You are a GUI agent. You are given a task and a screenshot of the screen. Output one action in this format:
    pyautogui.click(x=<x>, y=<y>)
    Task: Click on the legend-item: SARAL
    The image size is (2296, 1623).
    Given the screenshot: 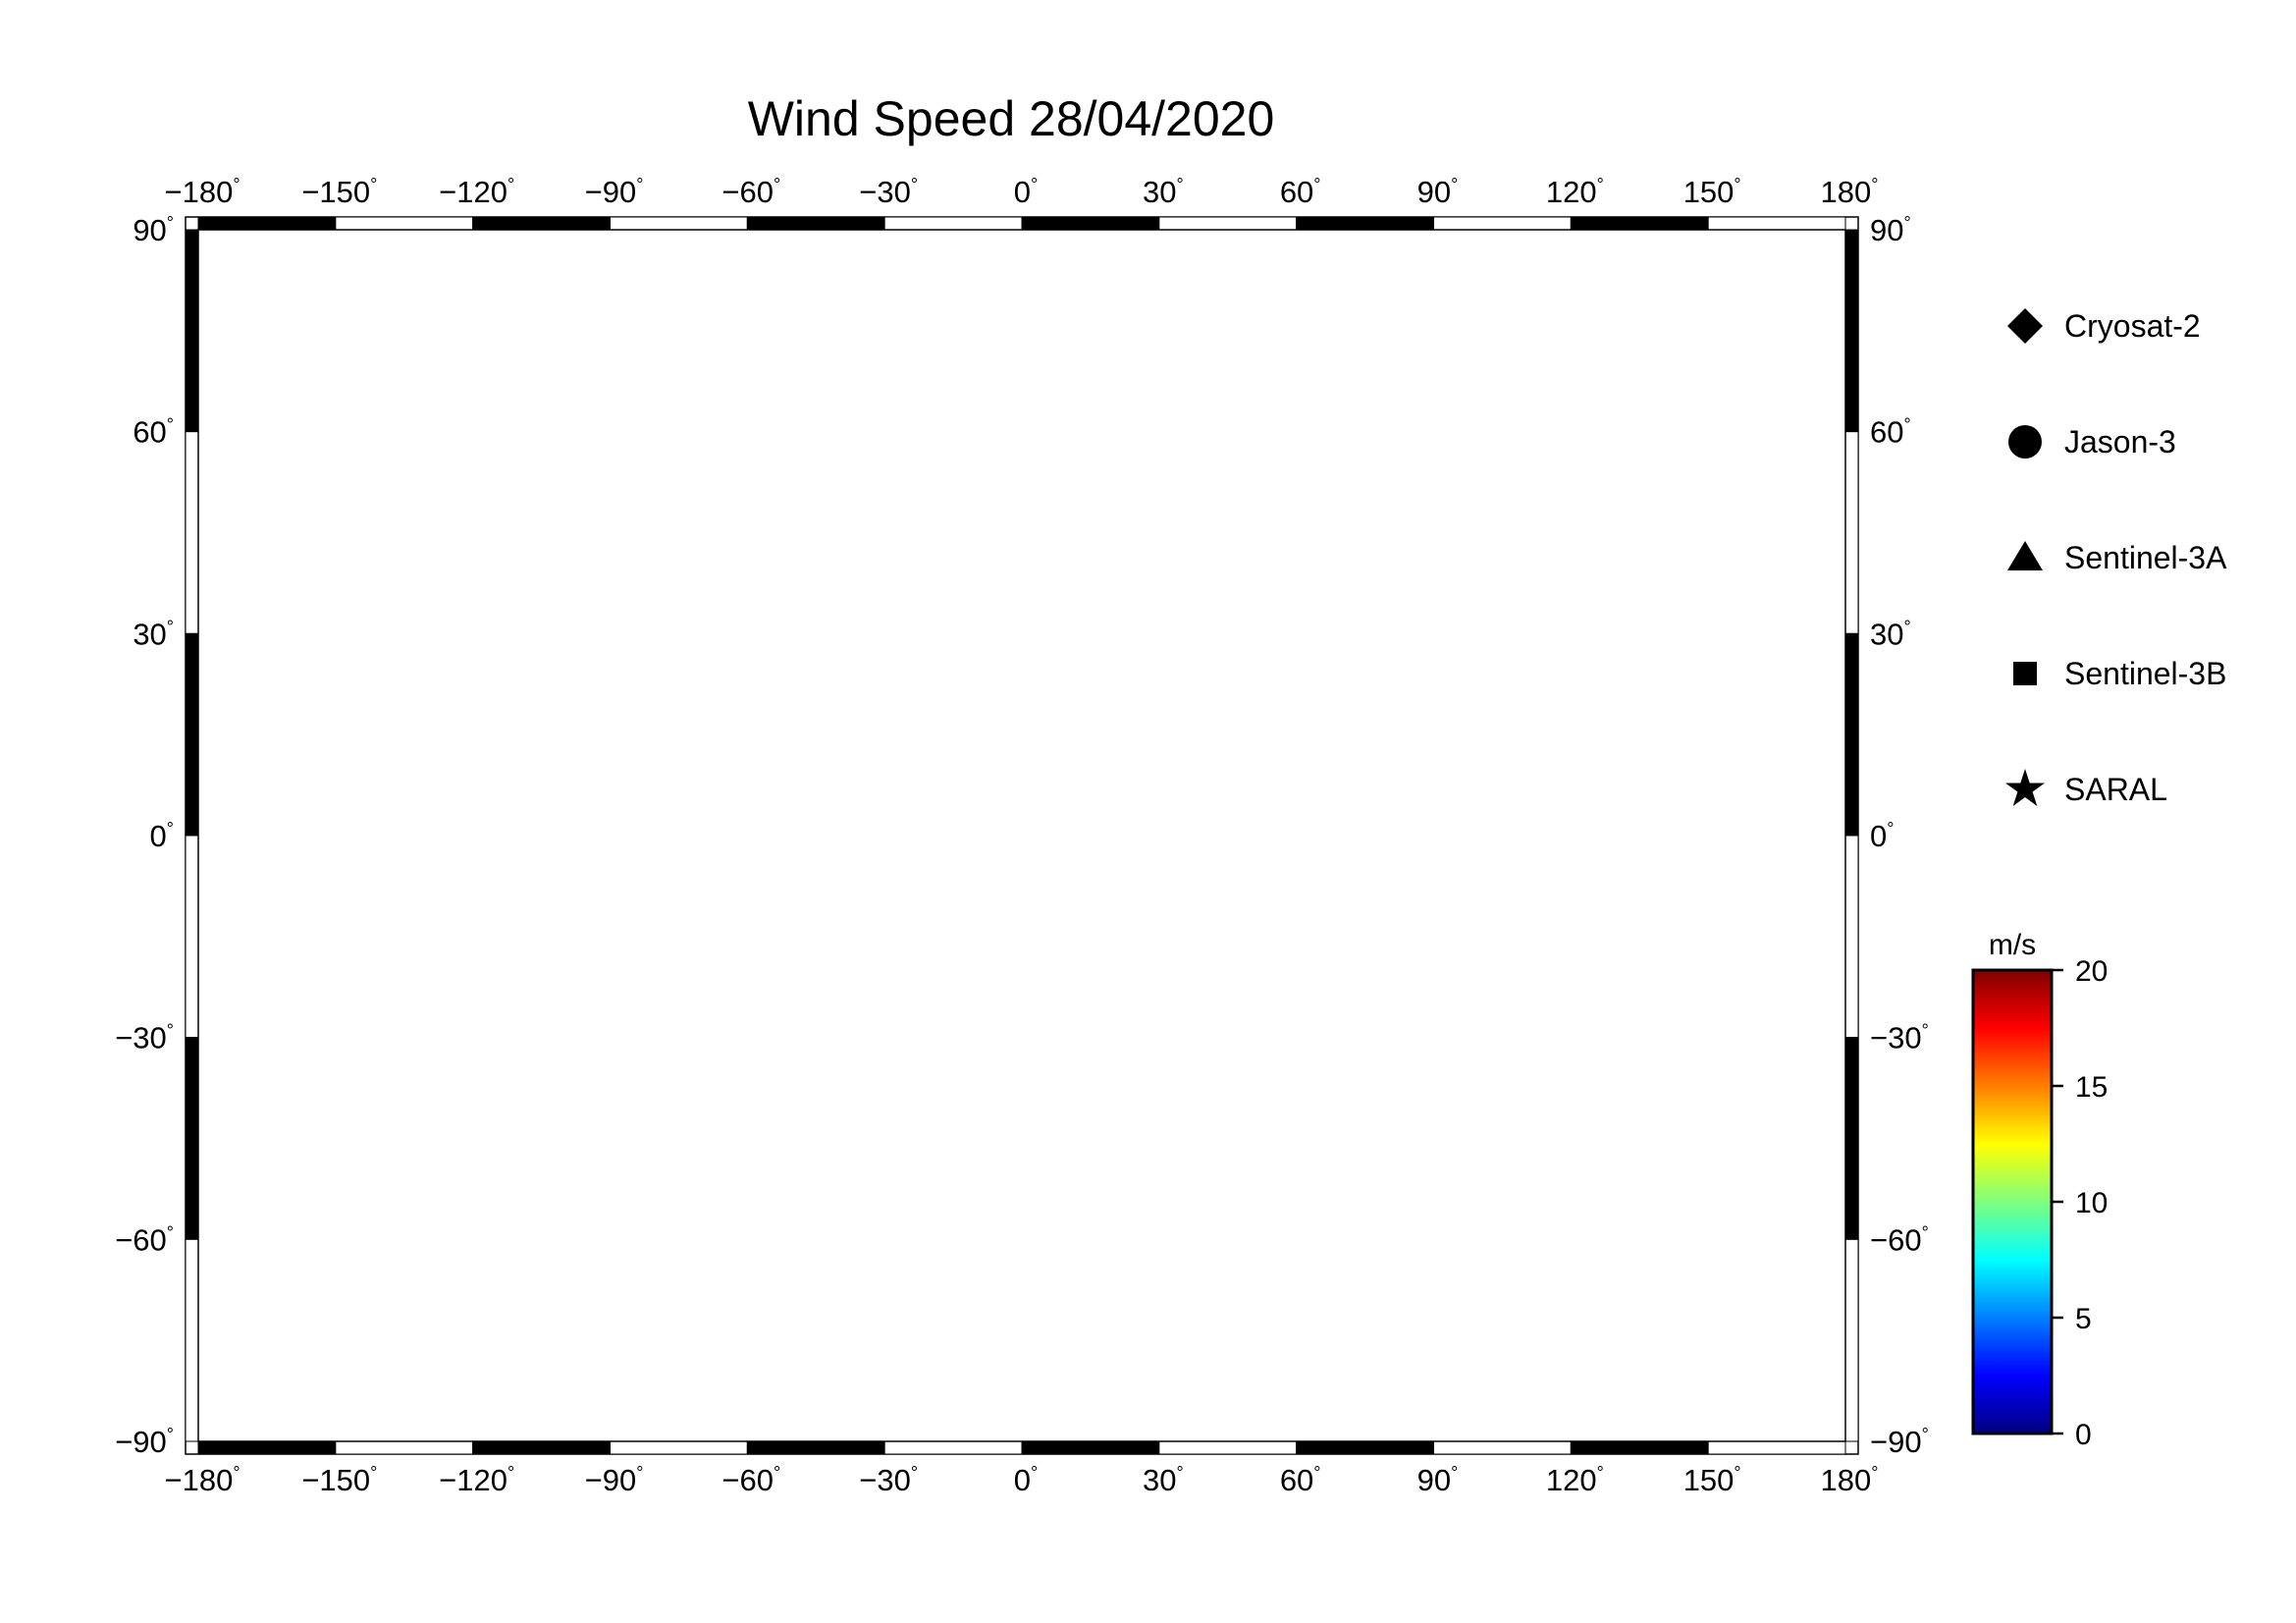 What is the action you would take?
    pyautogui.click(x=2086, y=788)
    